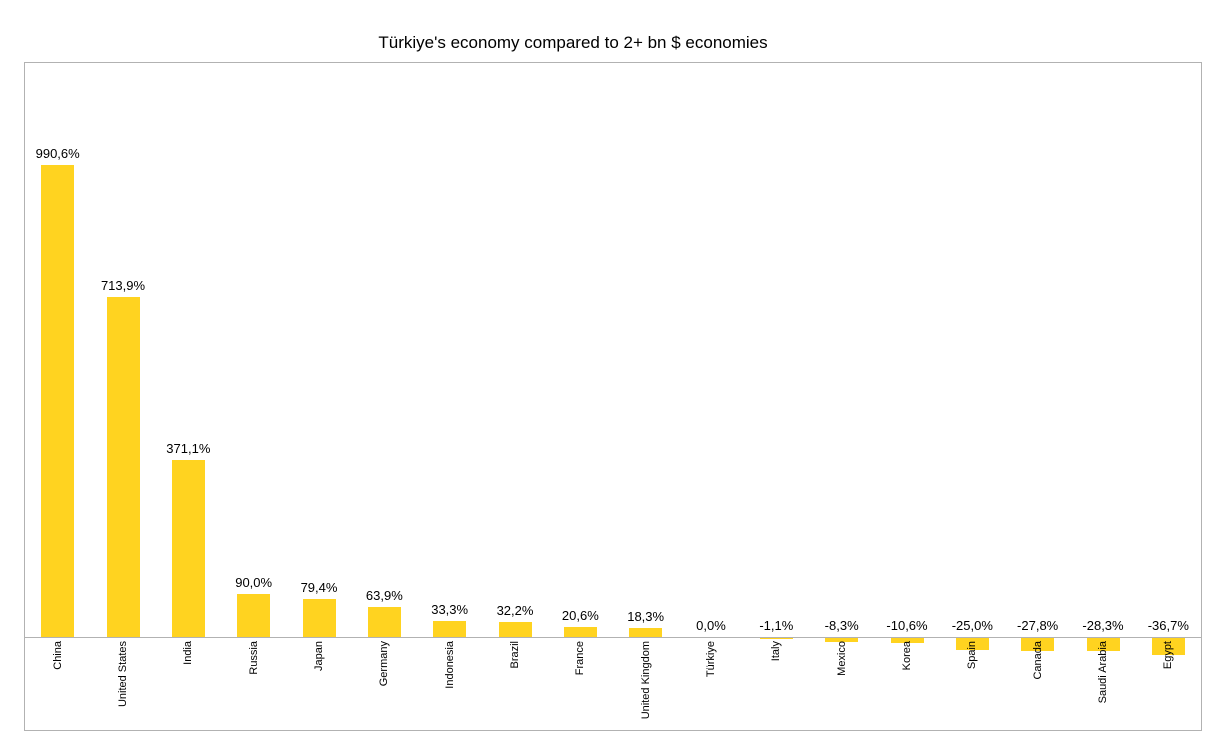 The image size is (1224, 749). What do you see at coordinates (1103, 644) in the screenshot?
I see `bar-saudi-arabia` at bounding box center [1103, 644].